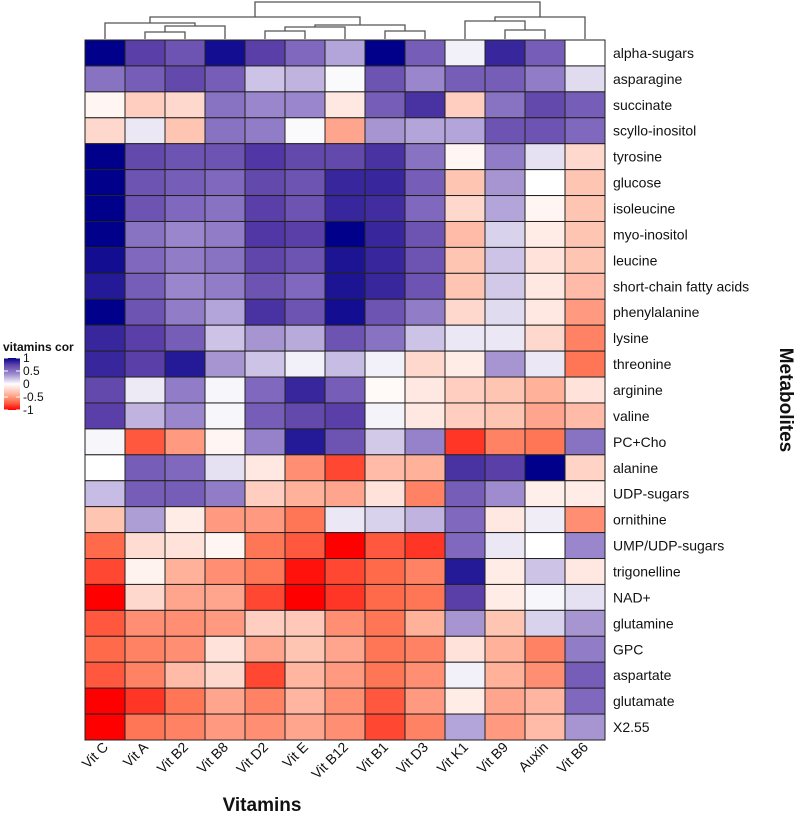 Image resolution: width=796 pixels, height=817 pixels. Describe the element at coordinates (95, 755) in the screenshot. I see `column-label: Vit C` at that location.